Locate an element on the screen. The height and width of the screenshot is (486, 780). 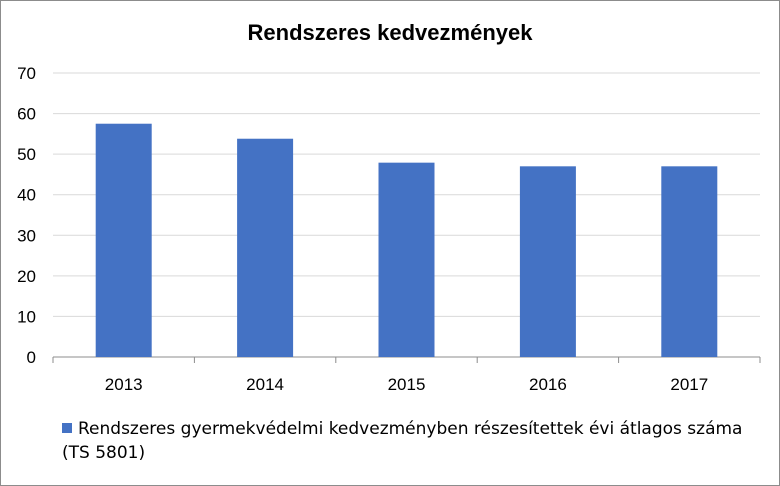
x-tick-label: 2013 is located at coordinates (124, 384).